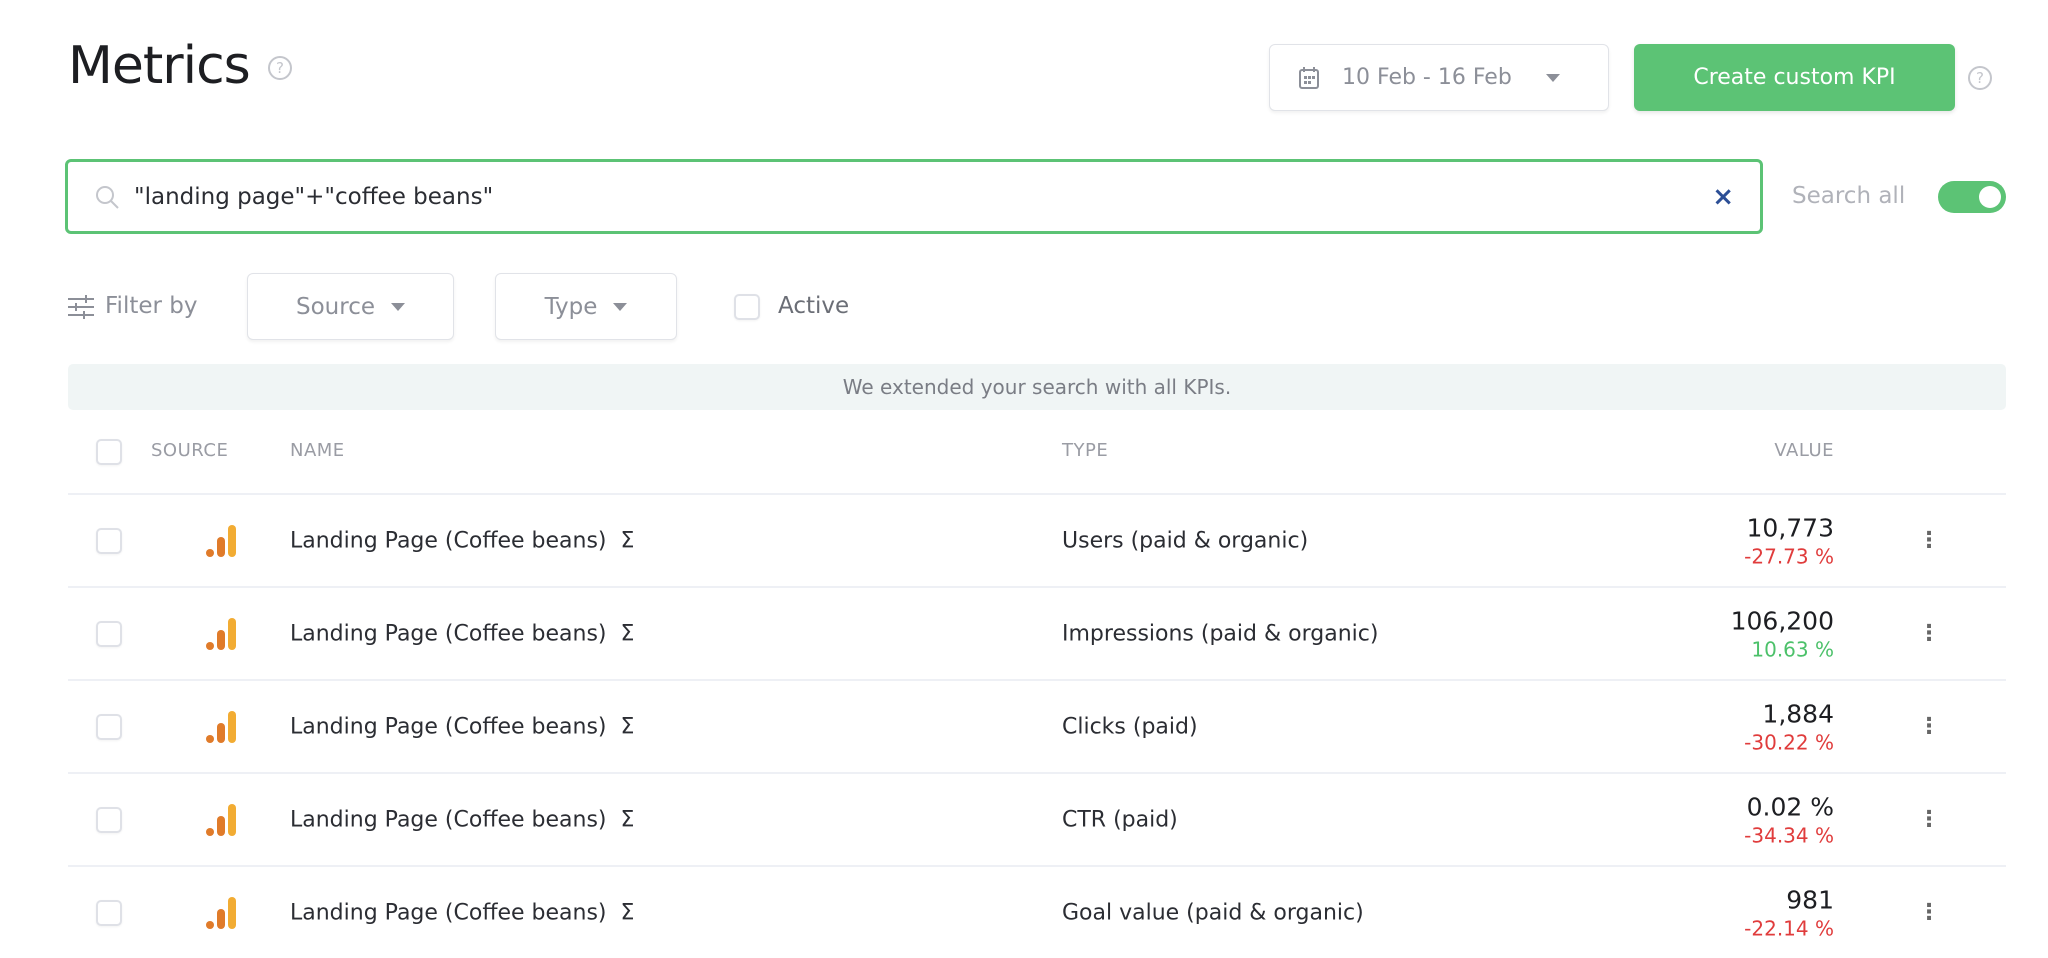  I want to click on source-filter-label: Source, so click(335, 306).